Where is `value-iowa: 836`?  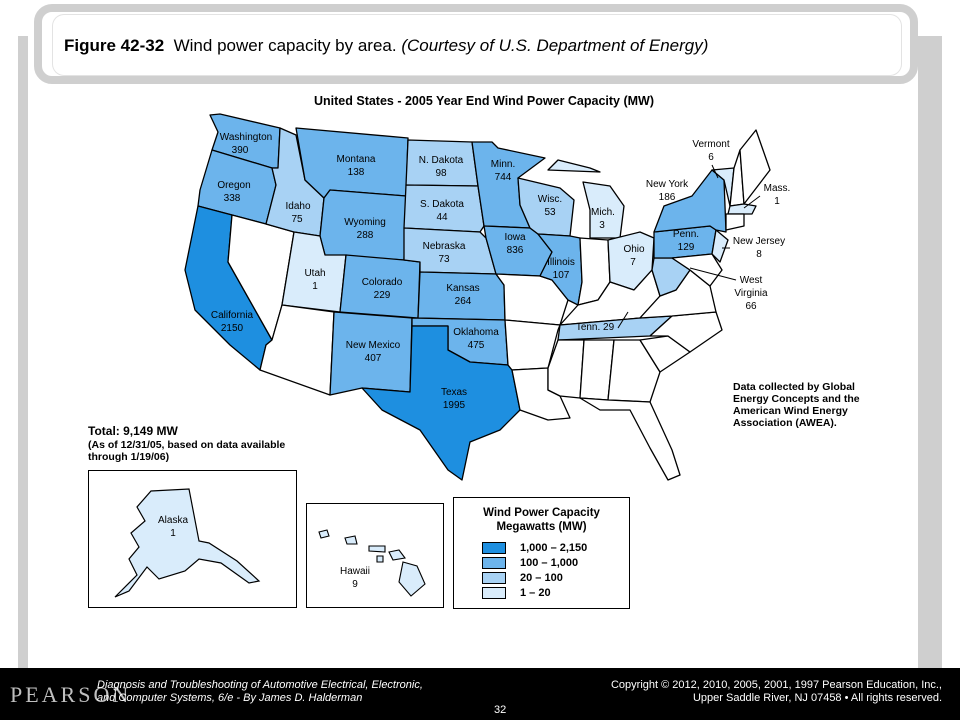 value-iowa: 836 is located at coordinates (515, 250).